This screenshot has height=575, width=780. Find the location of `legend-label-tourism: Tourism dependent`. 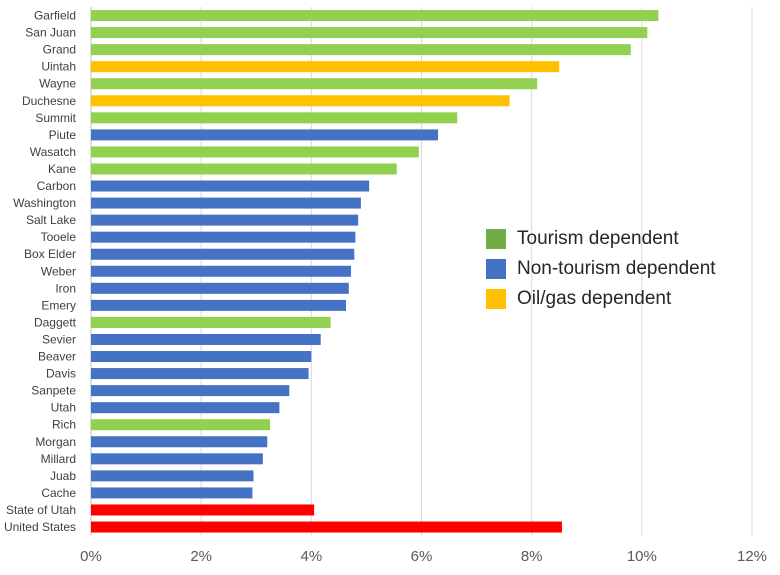

legend-label-tourism: Tourism dependent is located at coordinates (598, 238).